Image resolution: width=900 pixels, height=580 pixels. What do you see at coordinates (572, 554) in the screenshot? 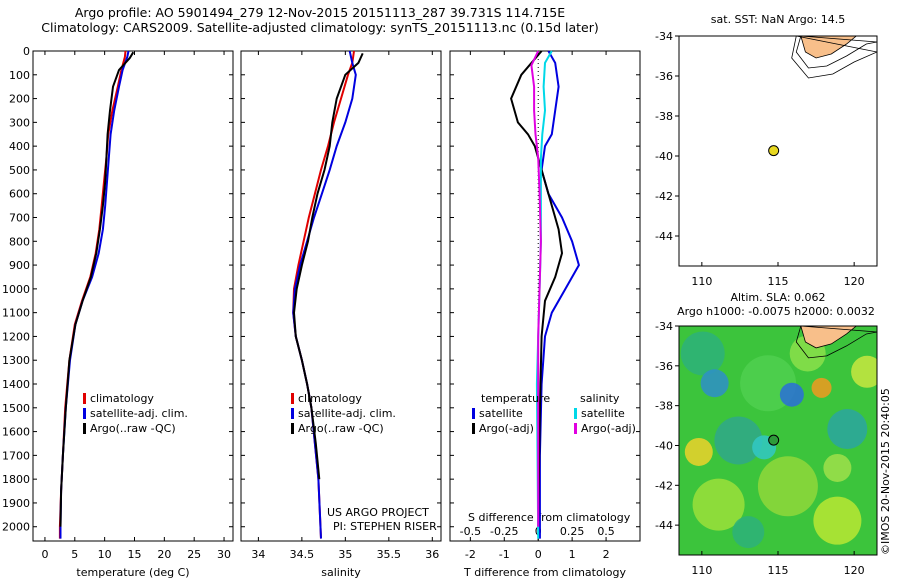
I see `x-tick-label: 1` at bounding box center [572, 554].